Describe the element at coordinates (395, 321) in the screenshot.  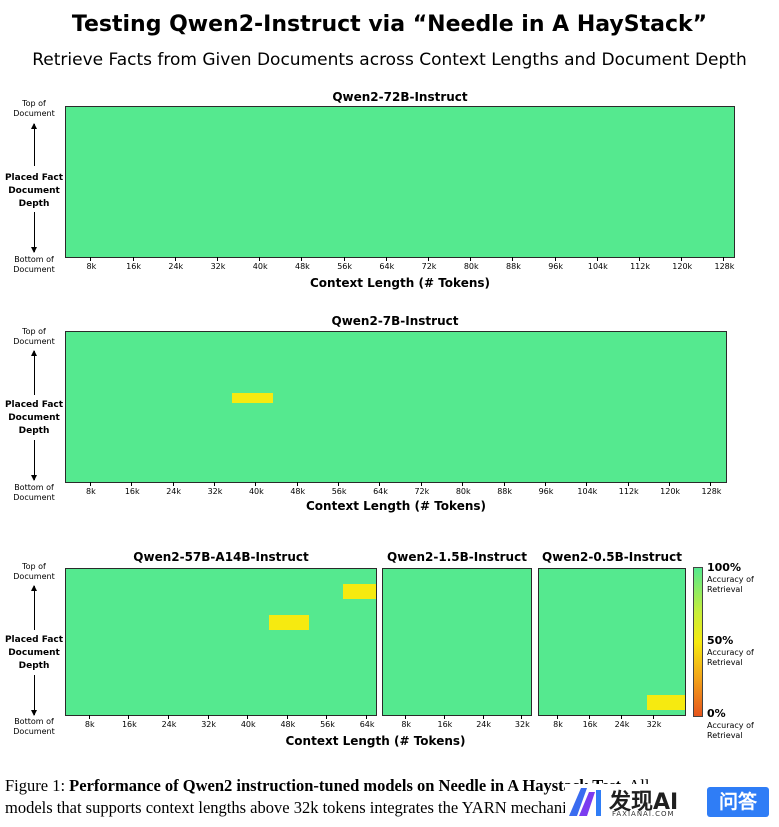
I see `panel-title-7b: Qwen2-7B-Instruct` at that location.